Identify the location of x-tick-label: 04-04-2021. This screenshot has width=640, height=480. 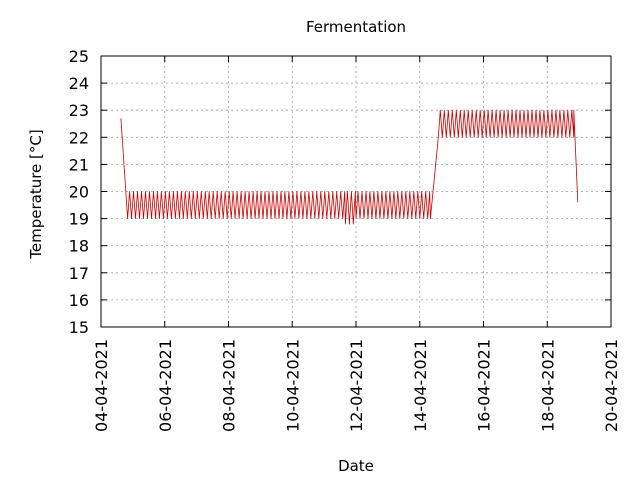
(101, 385).